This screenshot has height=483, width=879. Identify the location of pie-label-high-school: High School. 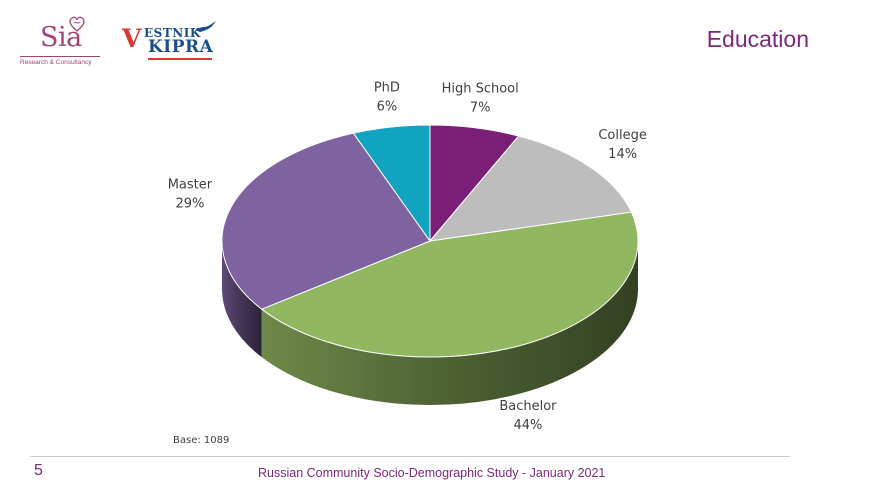
(480, 88).